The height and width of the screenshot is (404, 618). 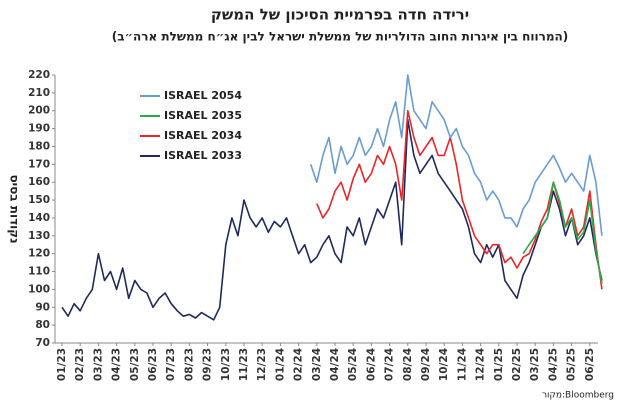 I want to click on series-line, so click(x=562, y=233).